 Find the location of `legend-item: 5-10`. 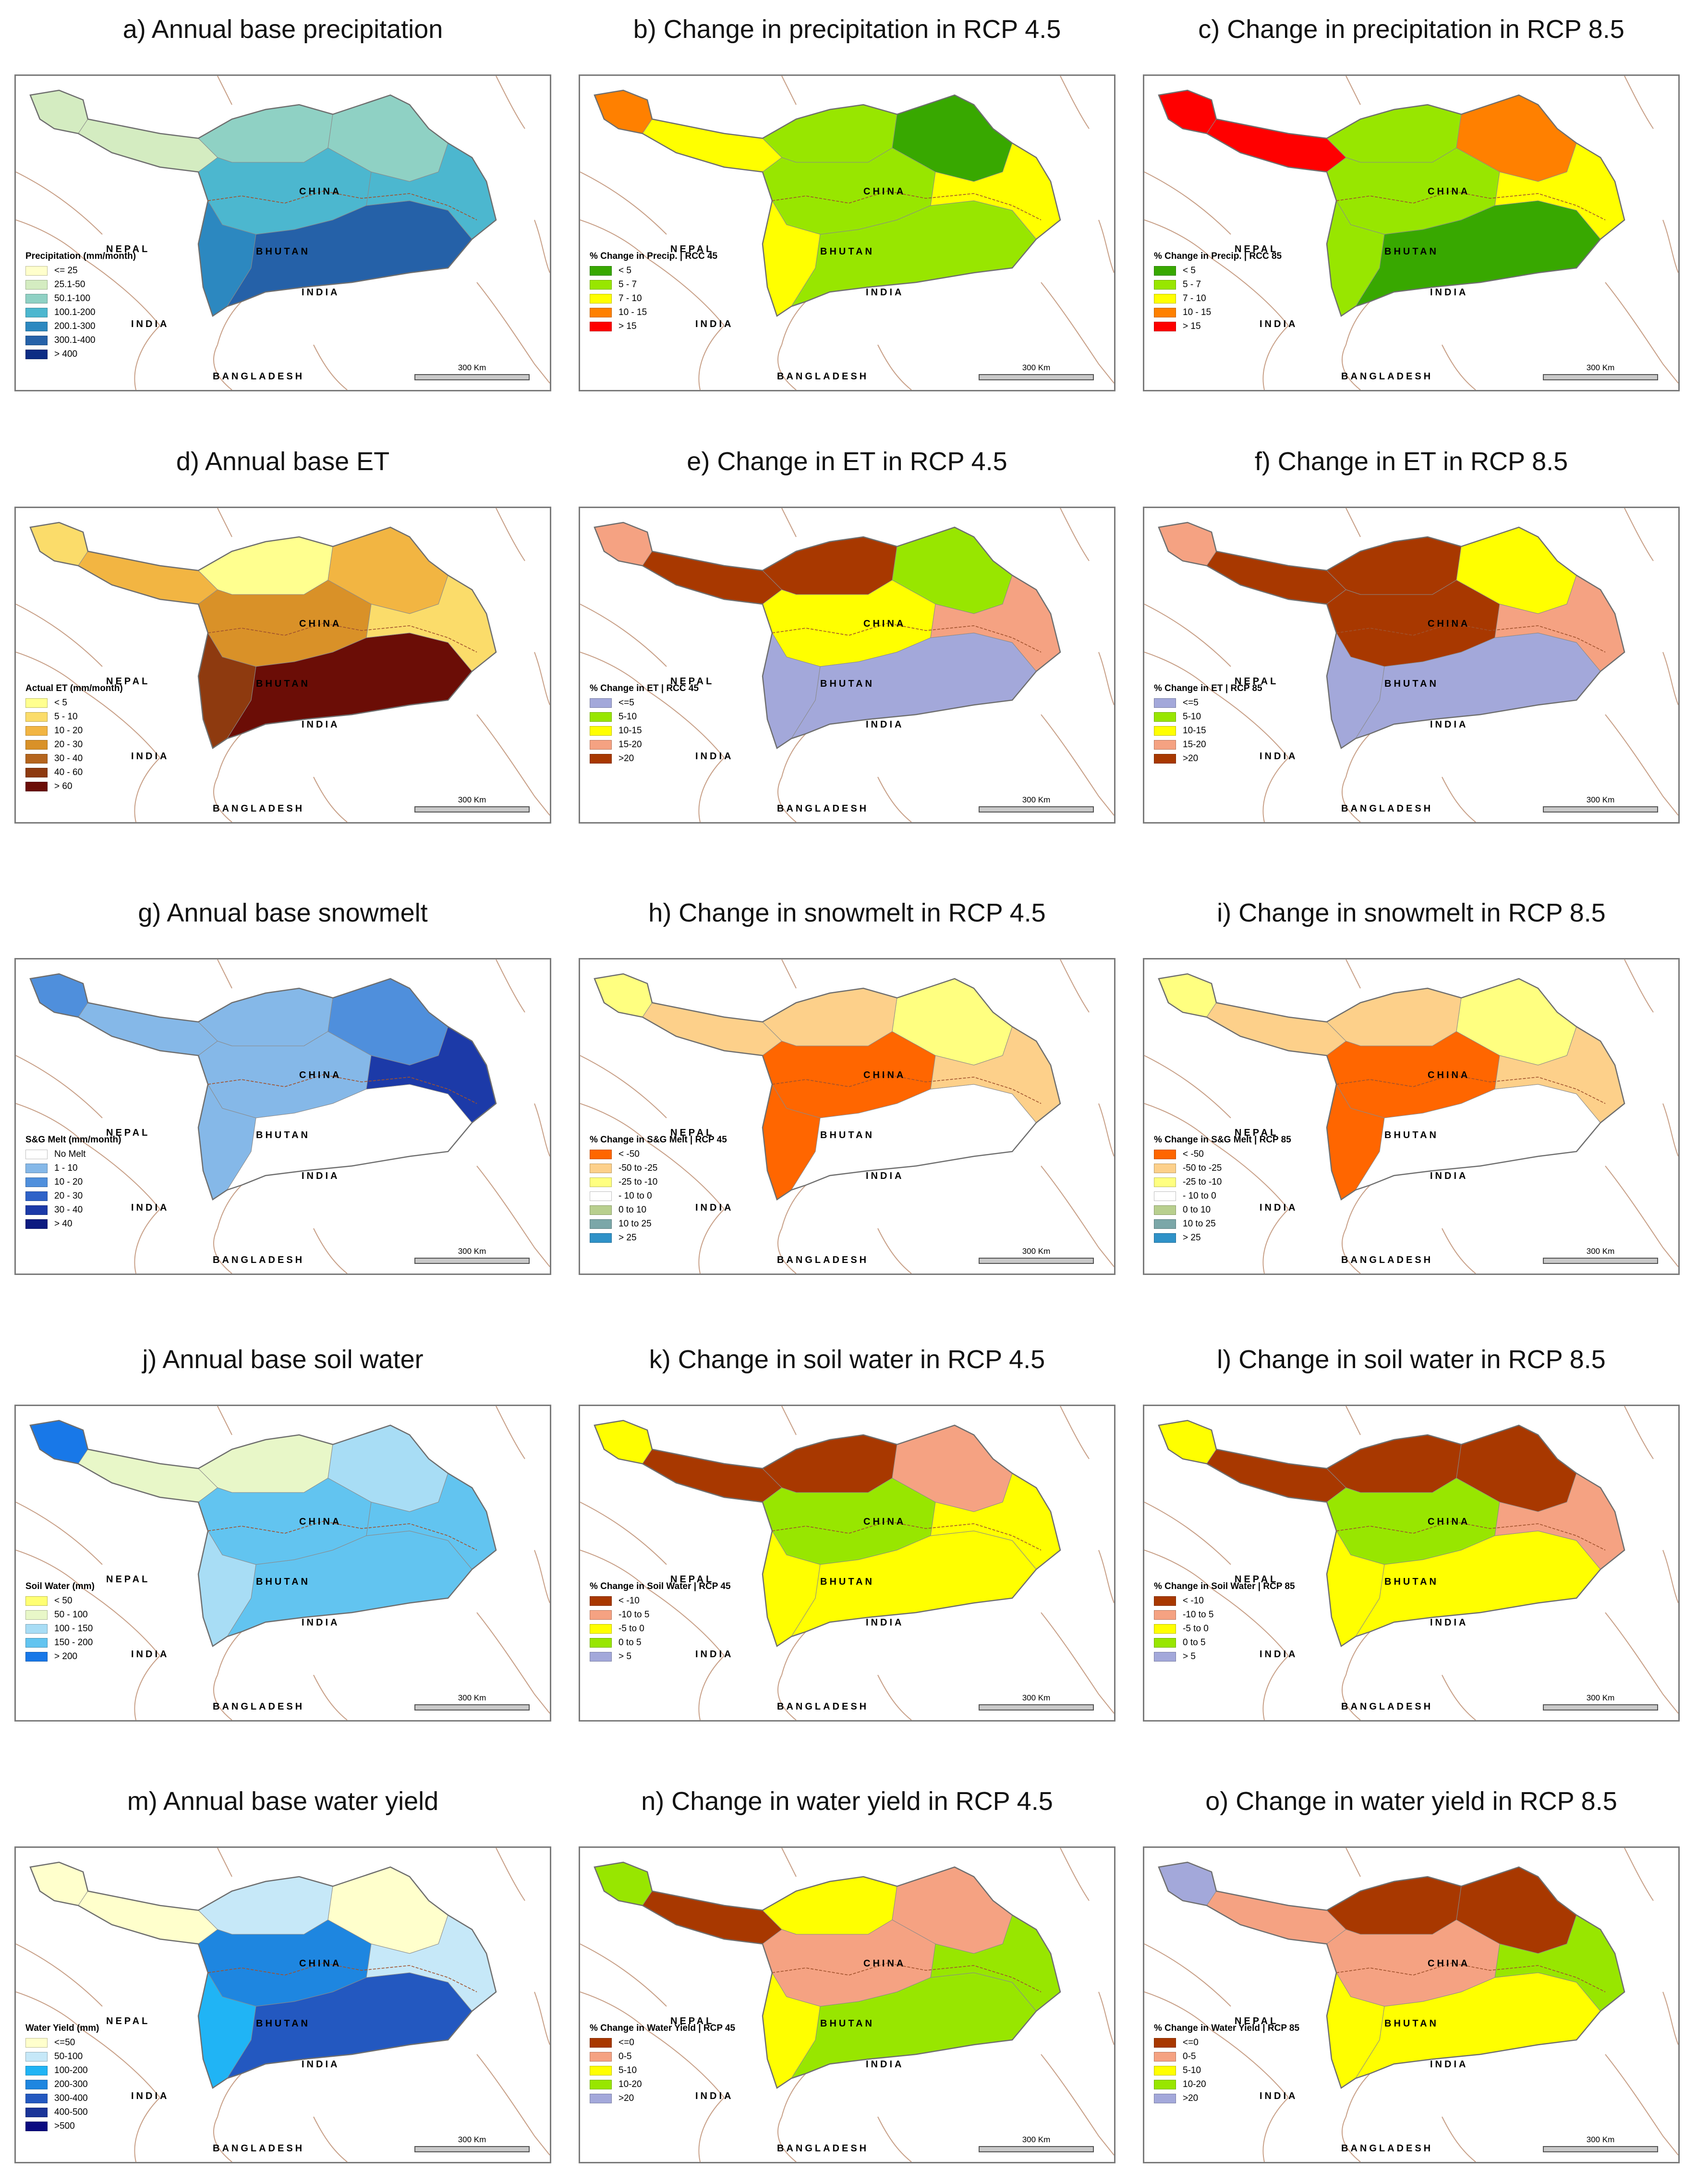

legend-item: 5-10 is located at coordinates (1227, 2070).